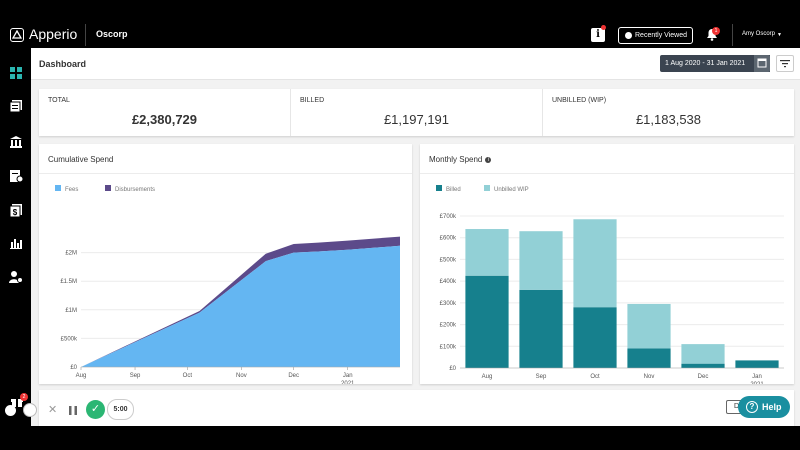  Describe the element at coordinates (10, 410) in the screenshot. I see `minimize-icon` at that location.